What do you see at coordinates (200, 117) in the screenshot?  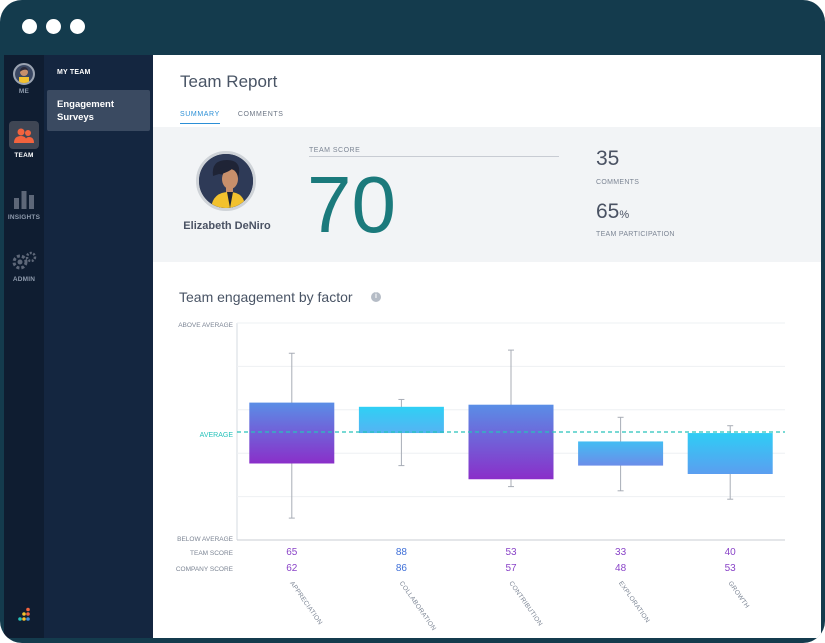 I see `tab-summary: SUMMARY` at bounding box center [200, 117].